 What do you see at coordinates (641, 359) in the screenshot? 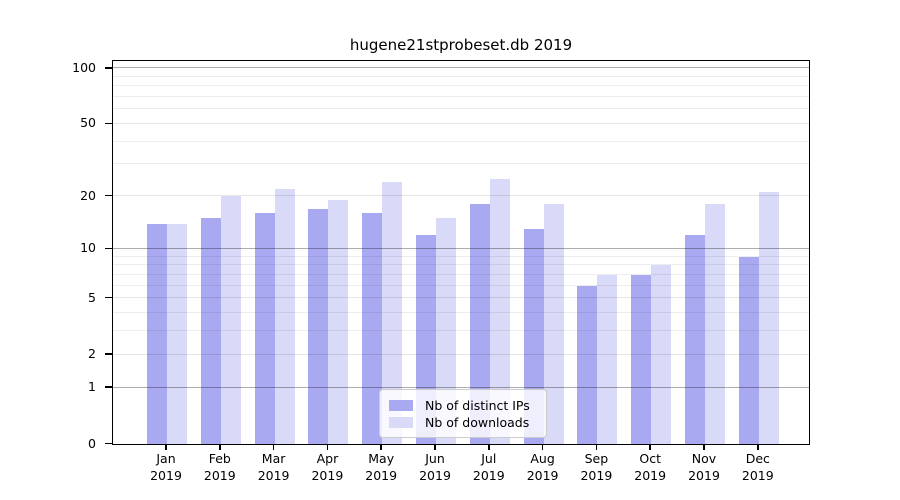
I see `bar-ips-oct` at bounding box center [641, 359].